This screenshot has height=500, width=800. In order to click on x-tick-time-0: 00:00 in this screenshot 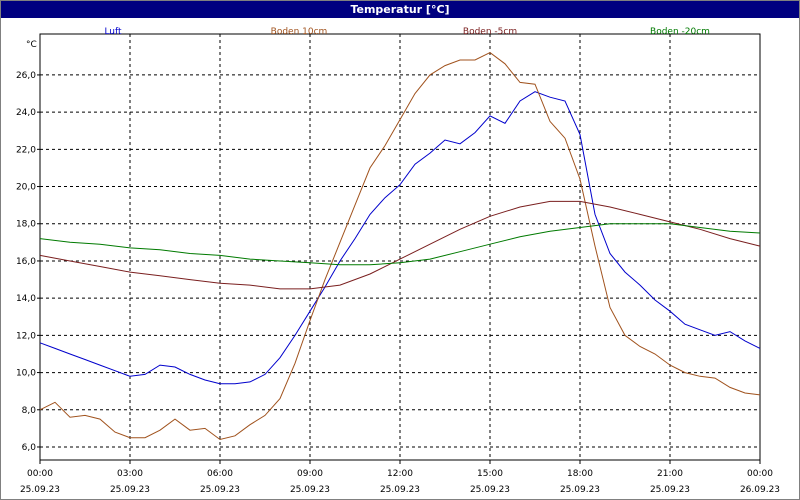, I will do `click(40, 474)`.